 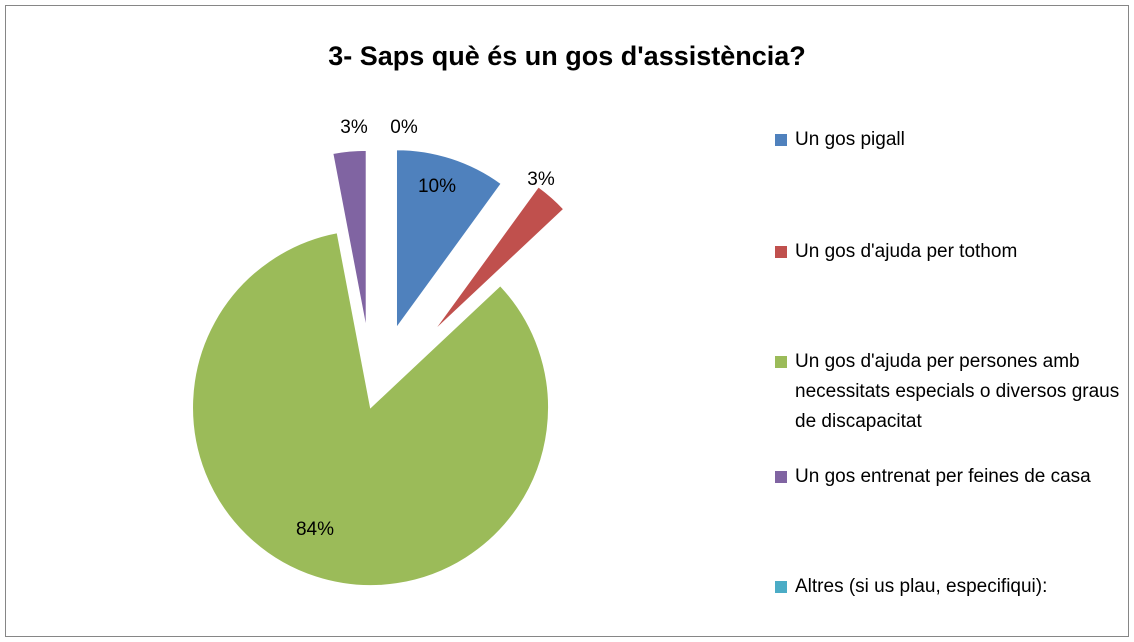 I want to click on legend-label: Un gos d'ajuda per tothom, so click(x=906, y=251).